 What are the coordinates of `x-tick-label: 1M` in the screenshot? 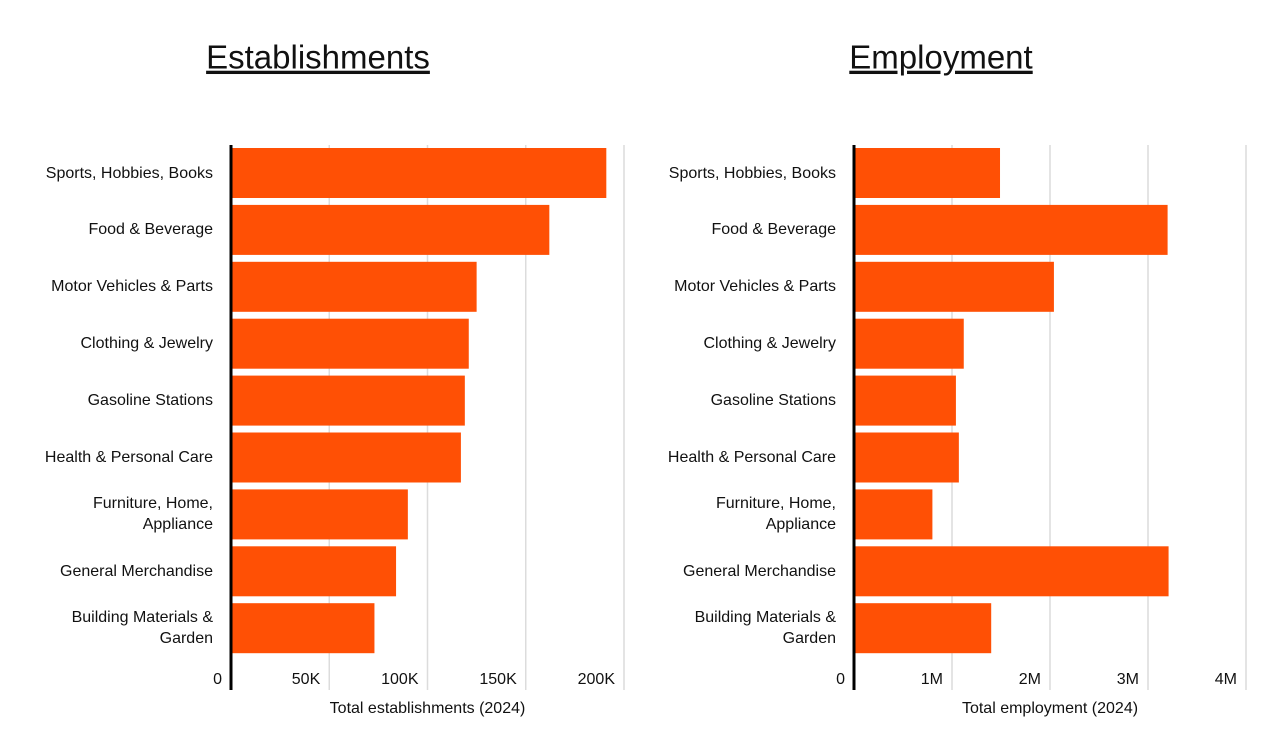 It's located at (932, 679).